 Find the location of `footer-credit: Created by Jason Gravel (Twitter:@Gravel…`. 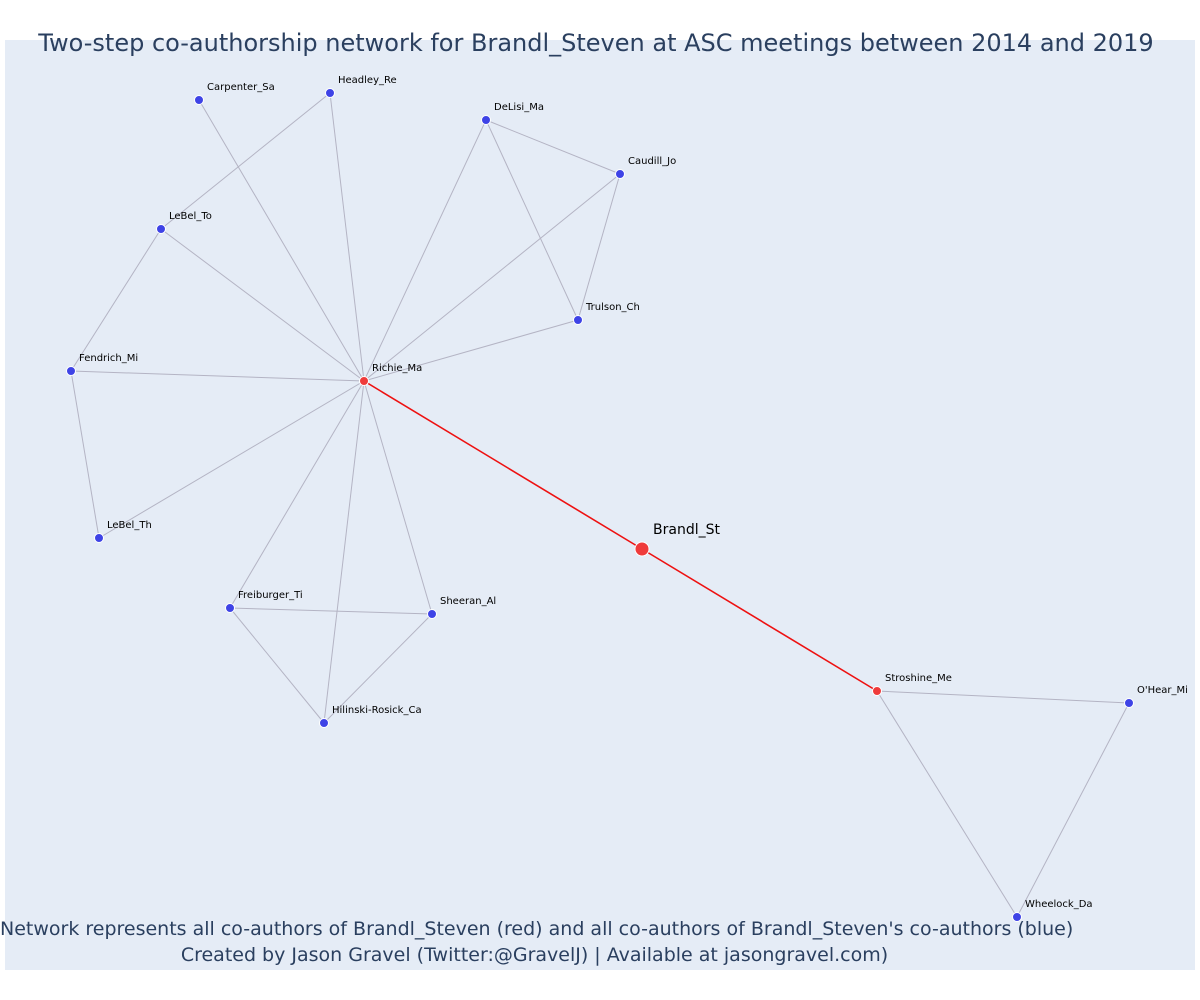

footer-credit: Created by Jason Gravel (Twitter:@Gravel… is located at coordinates (534, 955).